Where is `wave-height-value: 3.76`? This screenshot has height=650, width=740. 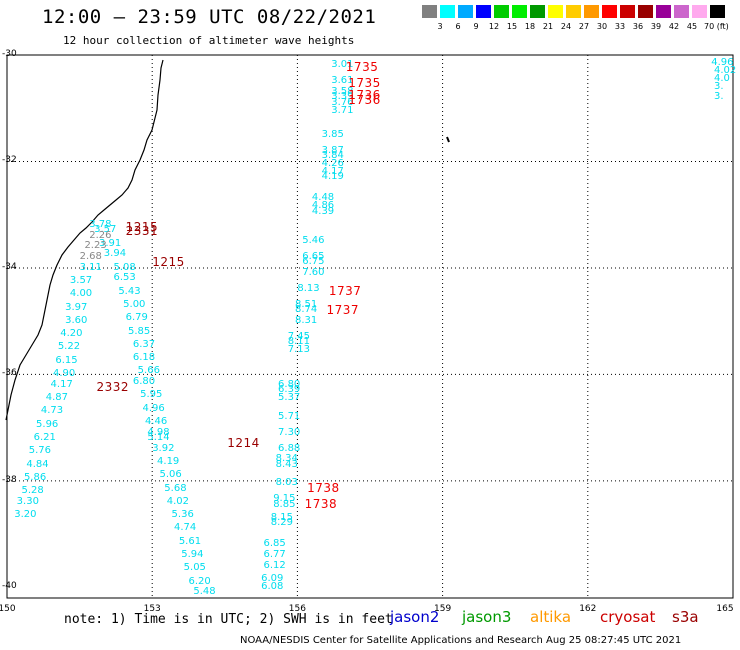 wave-height-value: 3.76 is located at coordinates (342, 102).